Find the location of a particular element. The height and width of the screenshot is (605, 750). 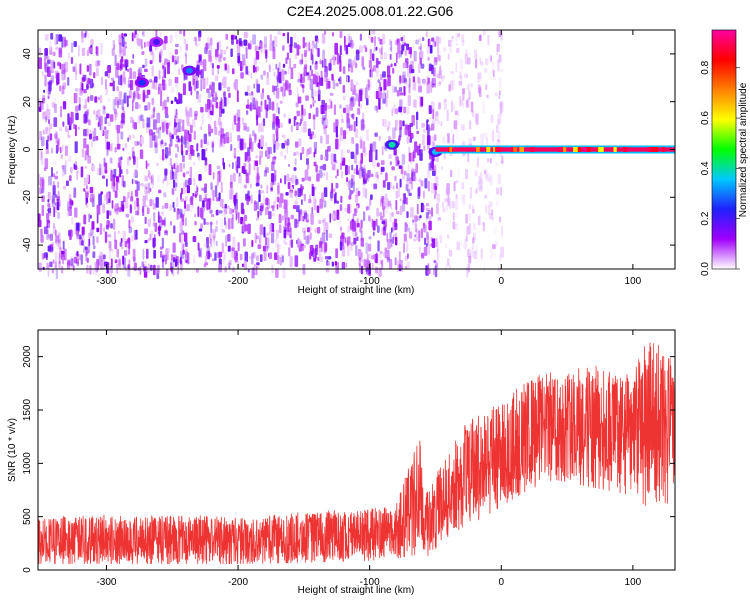

carrier-line-segment is located at coordinates (451, 149).